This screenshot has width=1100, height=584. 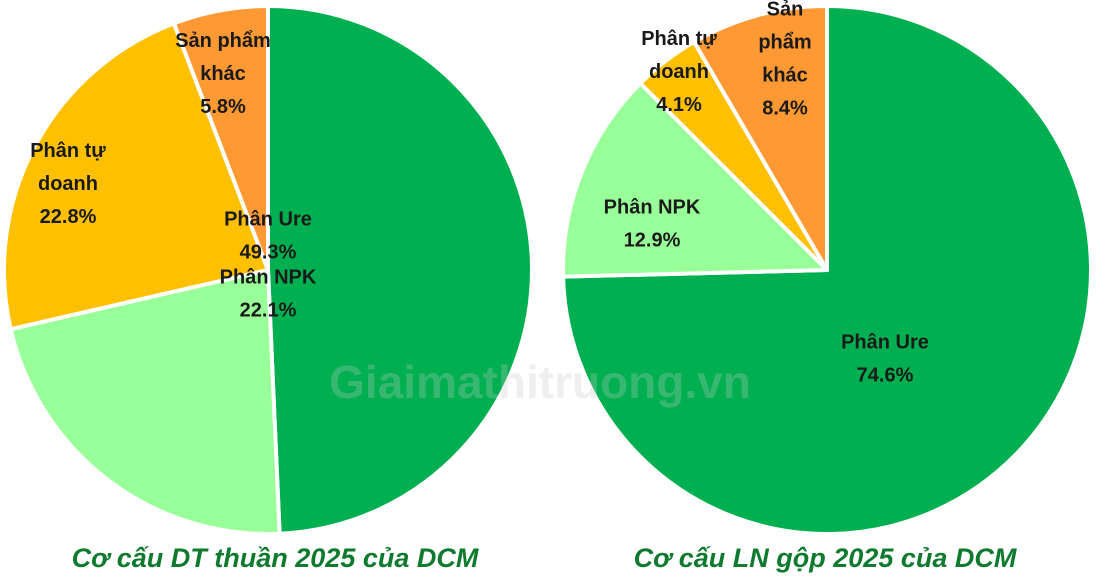 I want to click on slice-label-1-1: Phân NPK 12.9%, so click(x=652, y=224).